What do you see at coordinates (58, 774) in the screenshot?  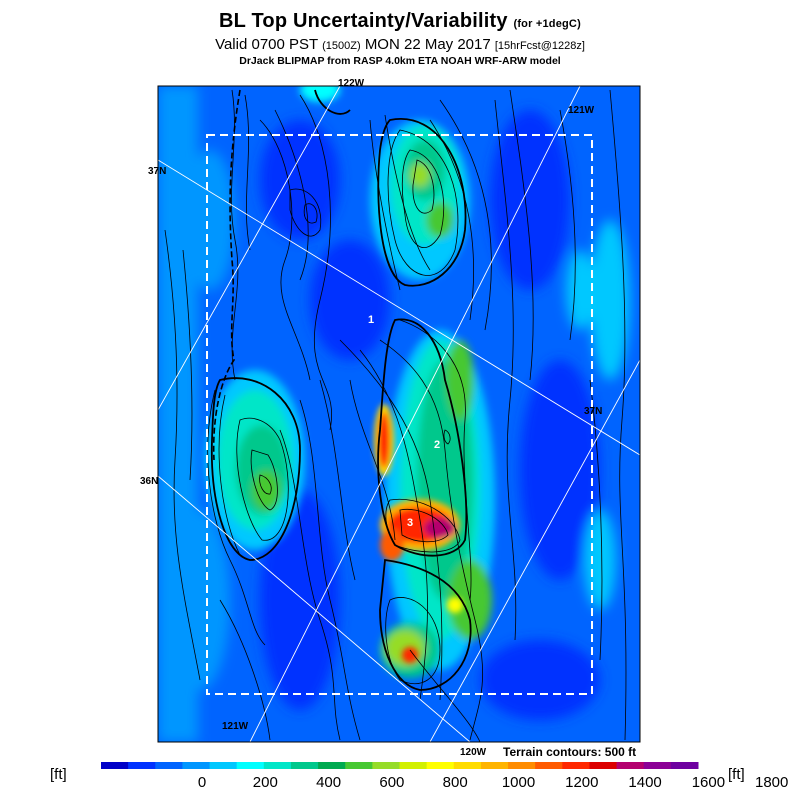 I see `colorbar-unit-left: [ft]` at bounding box center [58, 774].